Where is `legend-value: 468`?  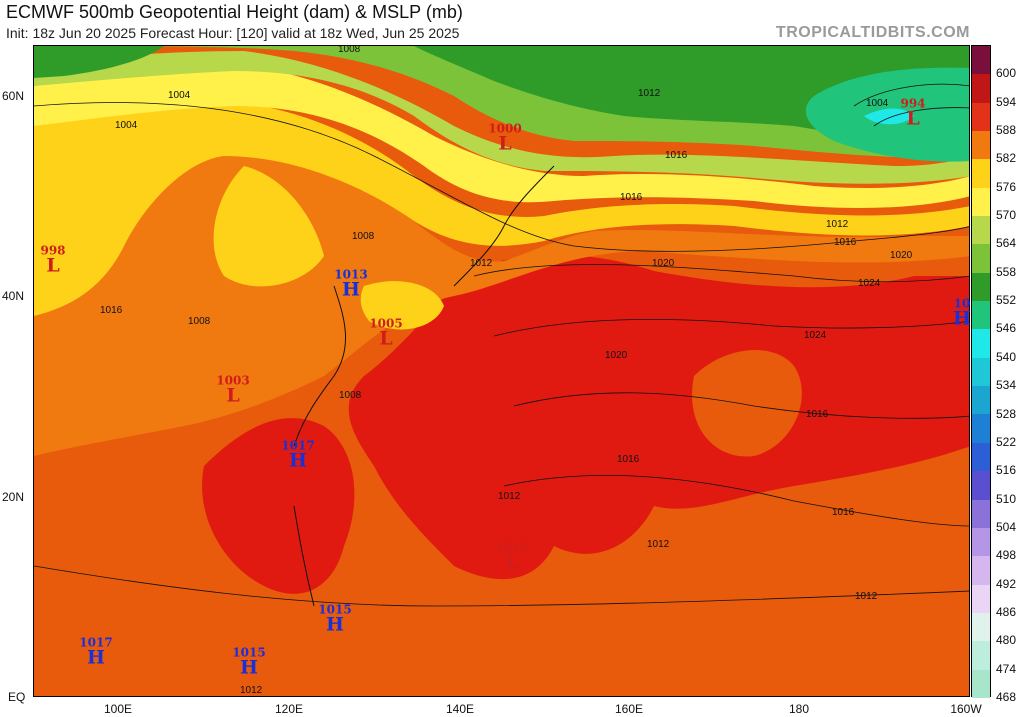
legend-value: 468 is located at coordinates (1006, 697).